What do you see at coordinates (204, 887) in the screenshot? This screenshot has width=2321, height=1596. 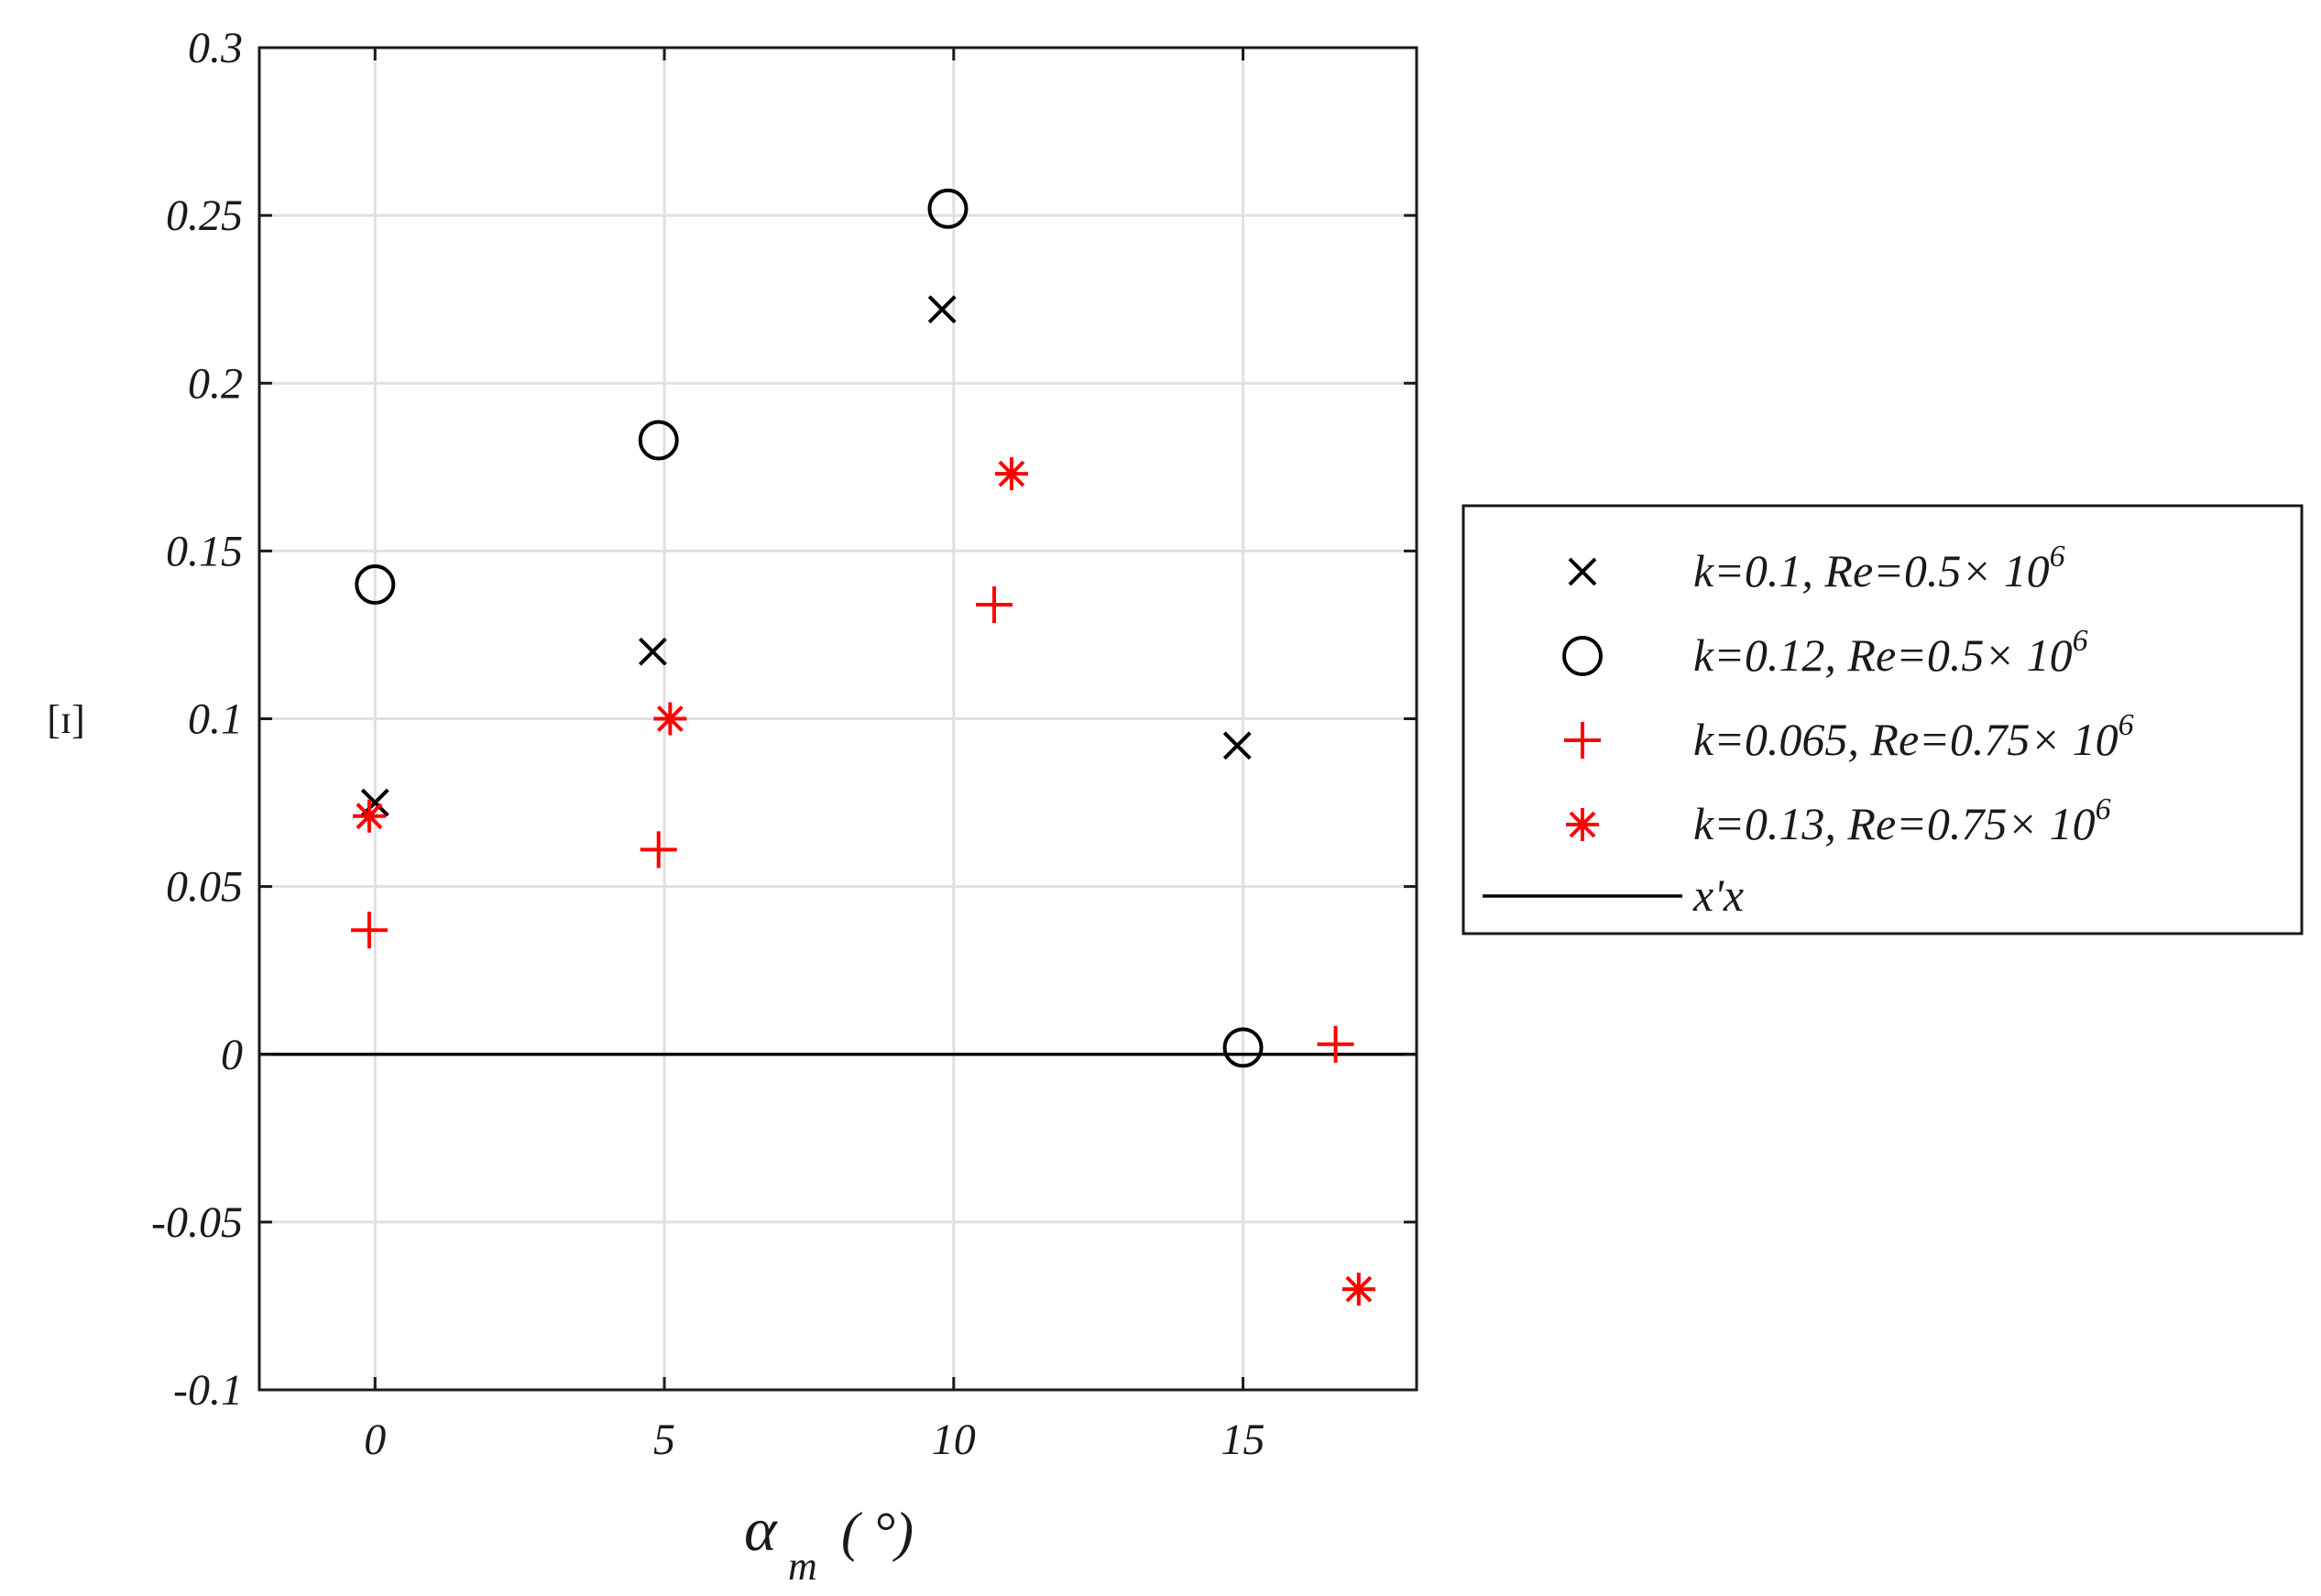 I see `y-tick-label: 0.05` at bounding box center [204, 887].